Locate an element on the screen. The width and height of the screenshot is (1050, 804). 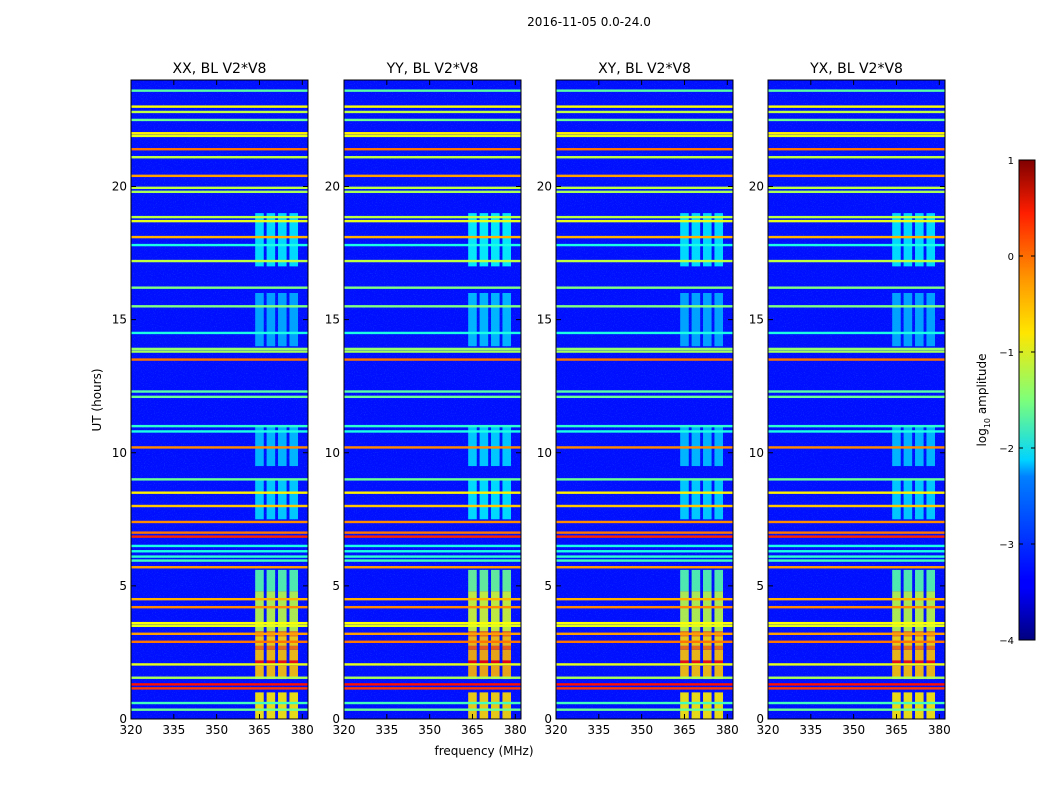
y-tick-label: 15 is located at coordinates (544, 320).